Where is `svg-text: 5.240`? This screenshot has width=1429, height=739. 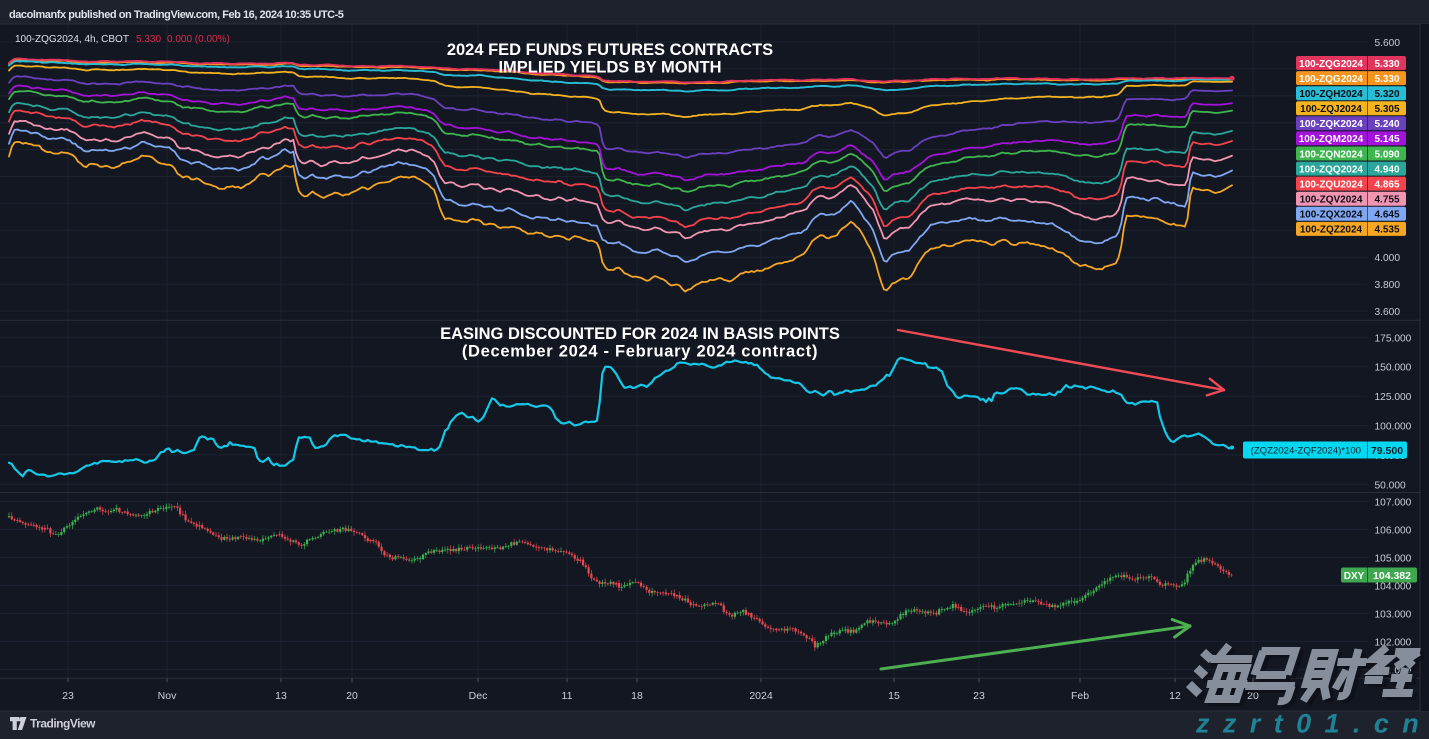 svg-text: 5.240 is located at coordinates (1386, 124).